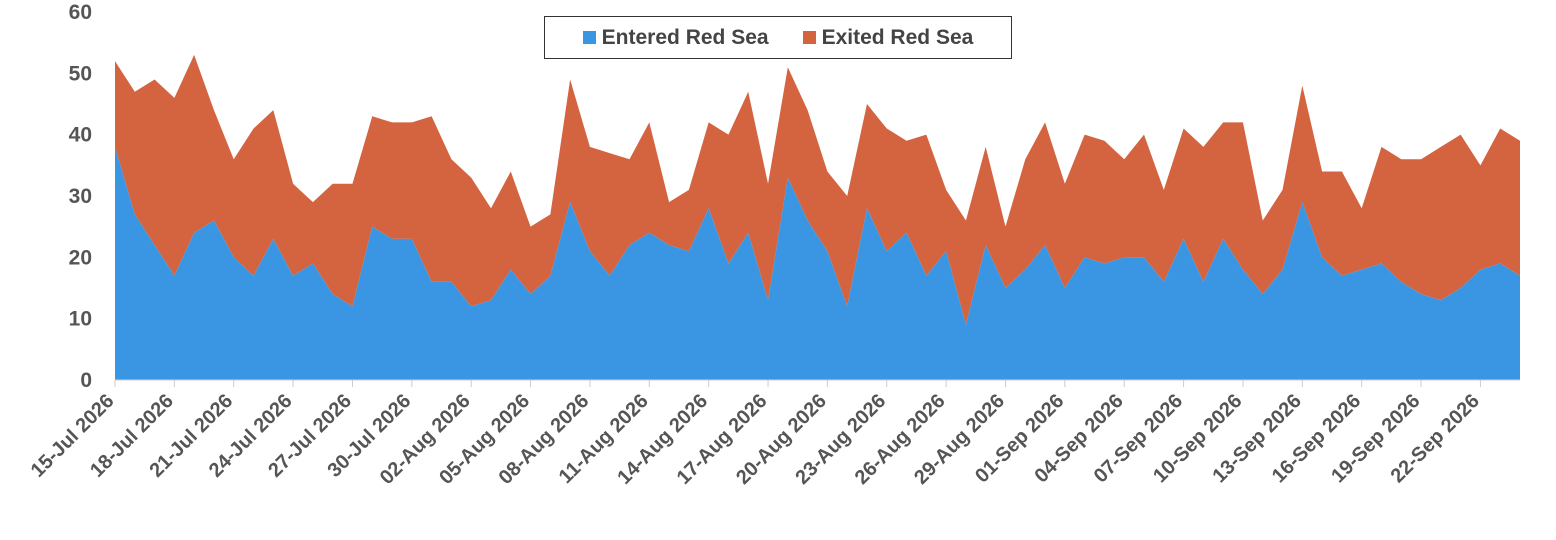  I want to click on legend-item-exited: Exited Red Sea, so click(888, 37).